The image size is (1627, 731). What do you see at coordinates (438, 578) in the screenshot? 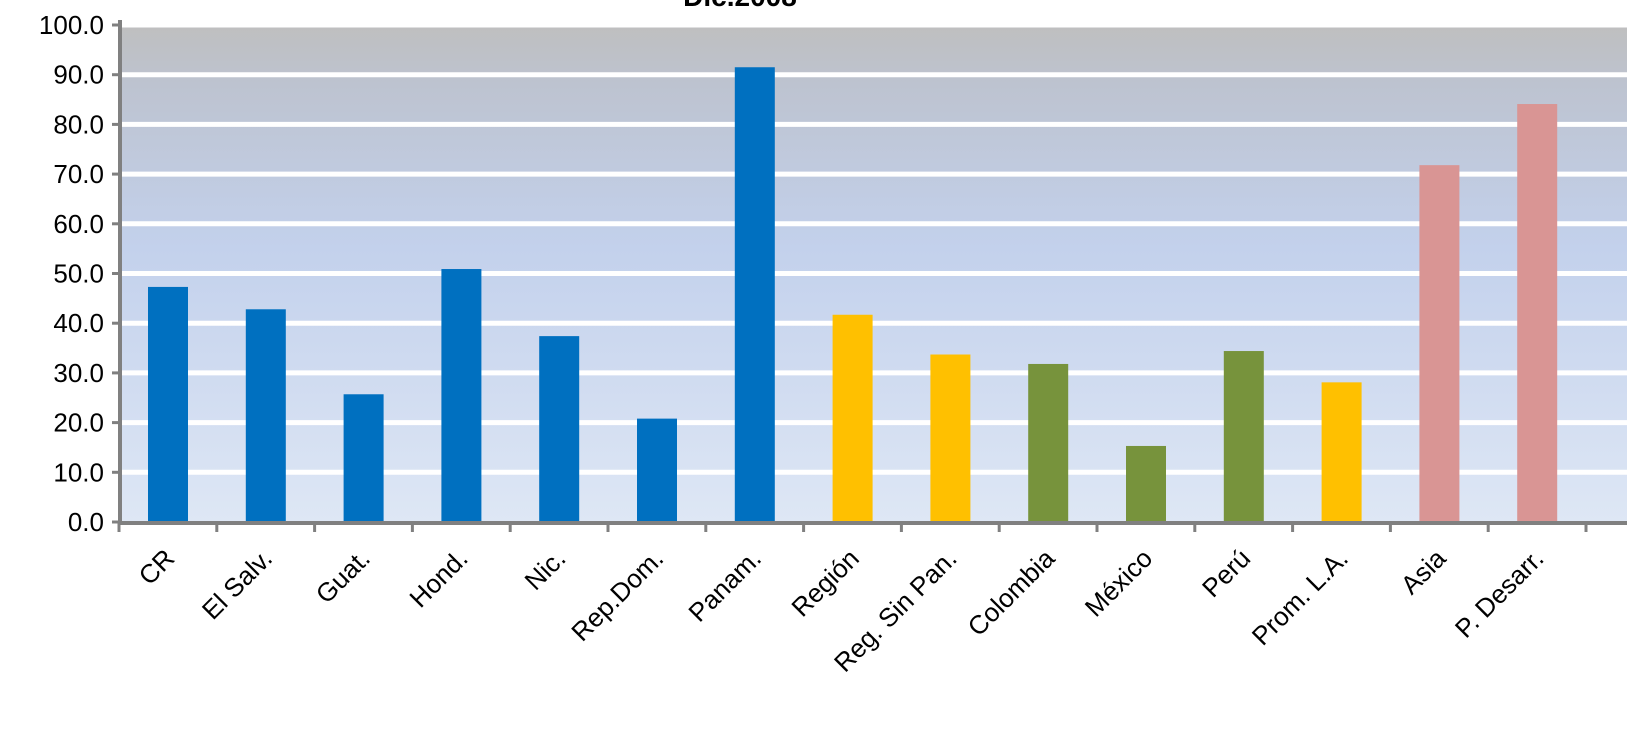
I see `x-tick-label: Hond.` at bounding box center [438, 578].